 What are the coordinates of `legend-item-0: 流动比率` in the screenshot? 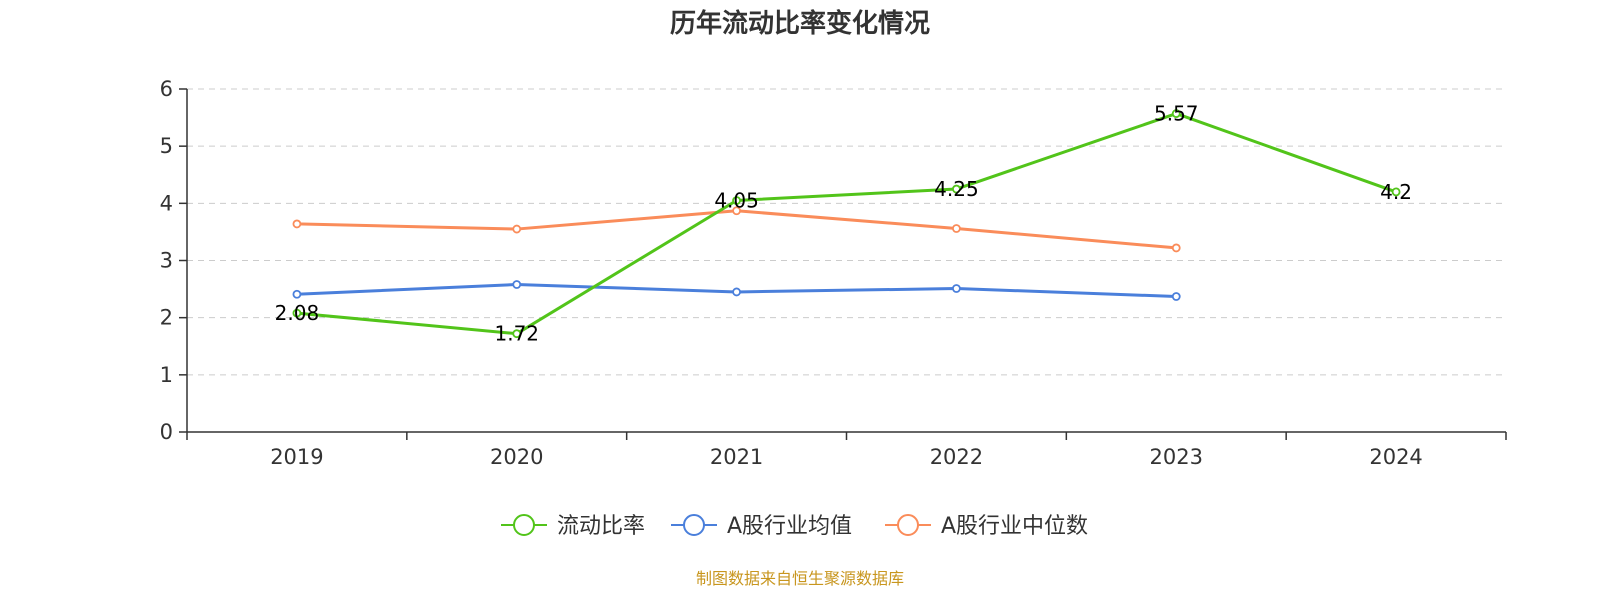 It's located at (573, 526).